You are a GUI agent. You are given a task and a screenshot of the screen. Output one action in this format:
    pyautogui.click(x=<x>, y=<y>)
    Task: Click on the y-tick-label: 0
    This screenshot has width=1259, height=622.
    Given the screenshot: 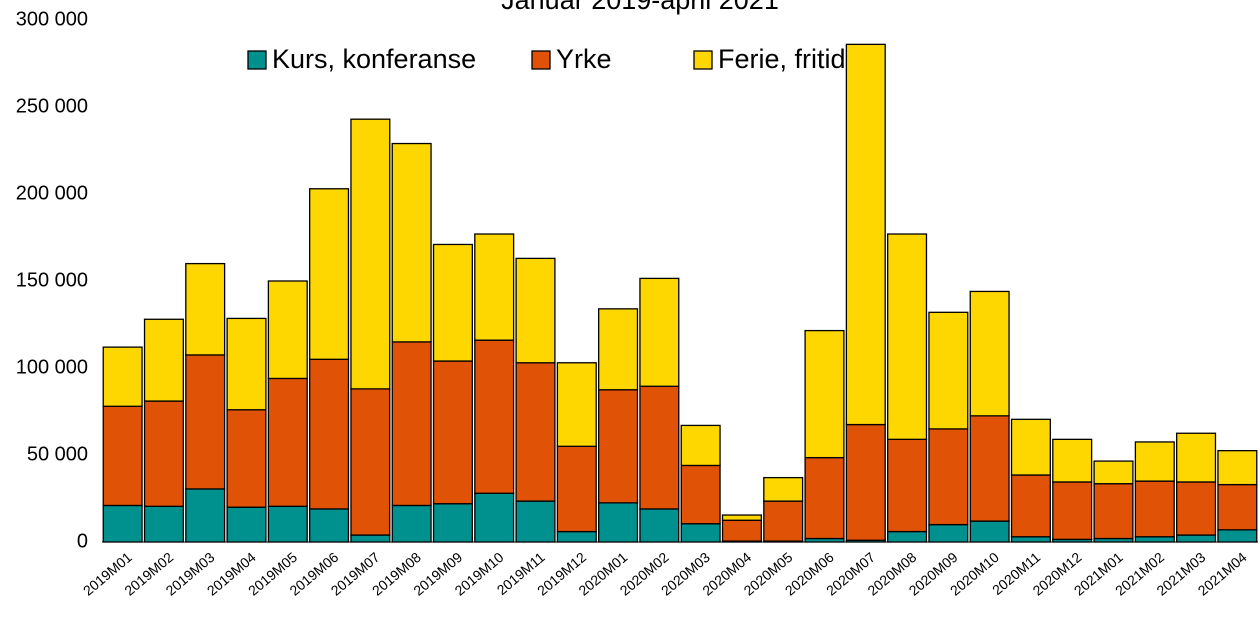 What is the action you would take?
    pyautogui.click(x=82, y=541)
    